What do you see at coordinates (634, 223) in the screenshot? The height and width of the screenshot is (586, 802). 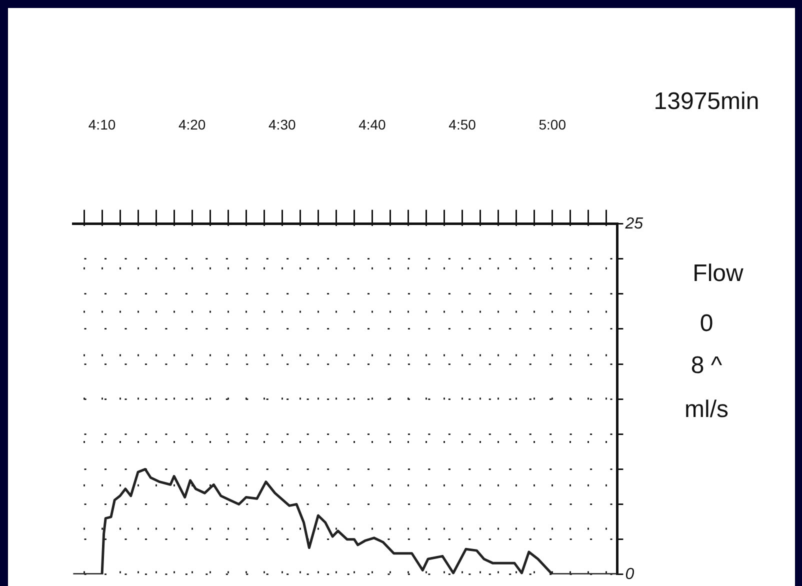 I see `y-tick-label: 25` at bounding box center [634, 223].